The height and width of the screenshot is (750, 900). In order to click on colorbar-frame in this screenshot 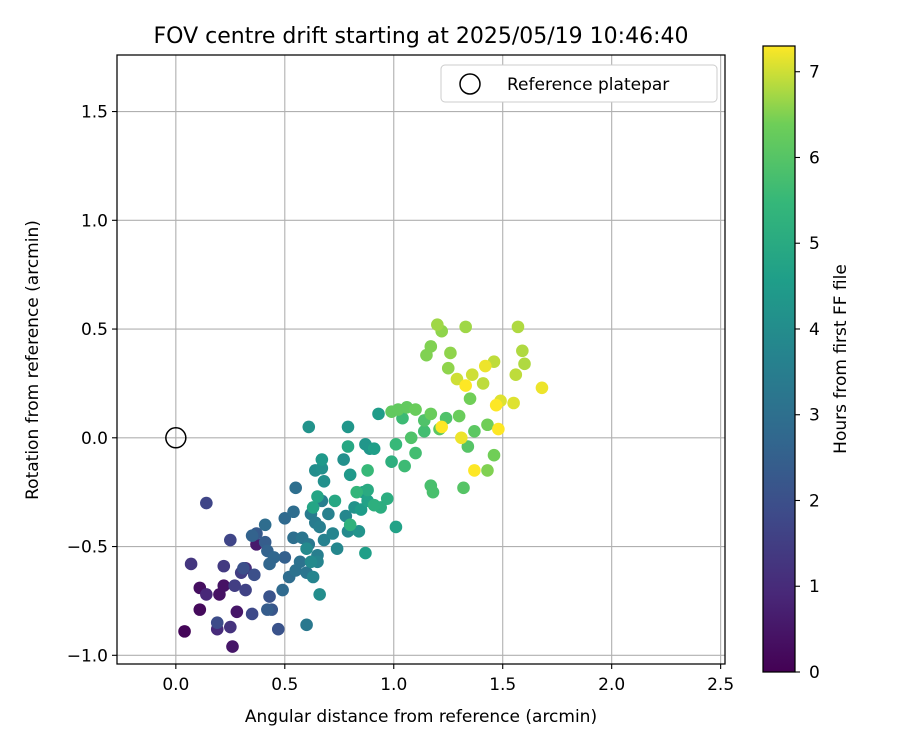, I will do `click(779, 359)`.